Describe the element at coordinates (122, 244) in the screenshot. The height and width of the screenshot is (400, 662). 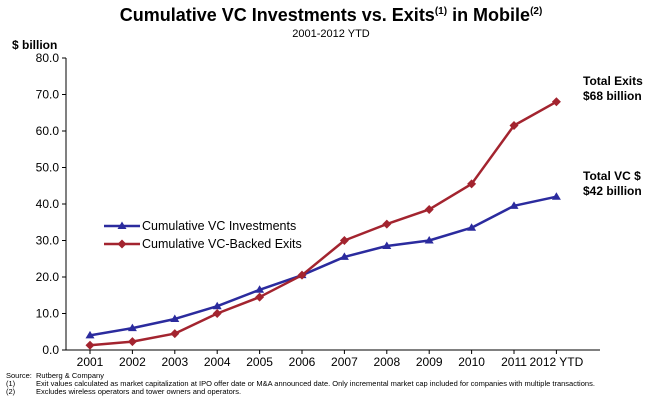
I see `legend-marker-diamond` at that location.